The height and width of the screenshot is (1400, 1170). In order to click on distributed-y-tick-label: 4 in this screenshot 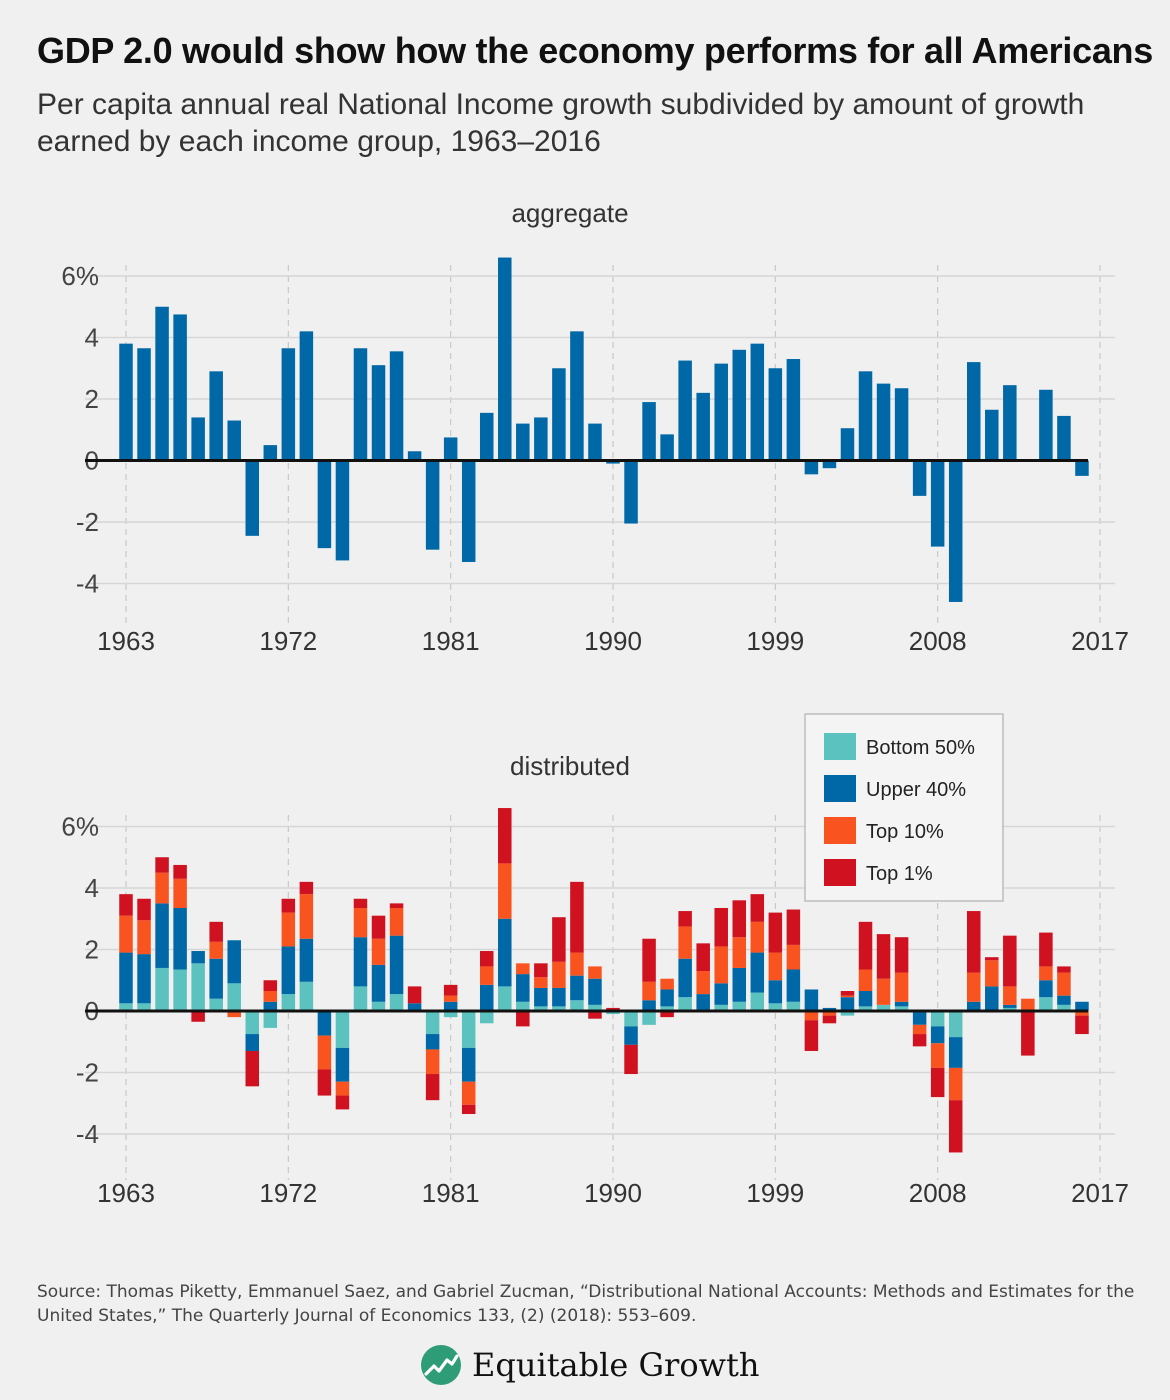, I will do `click(92, 888)`.